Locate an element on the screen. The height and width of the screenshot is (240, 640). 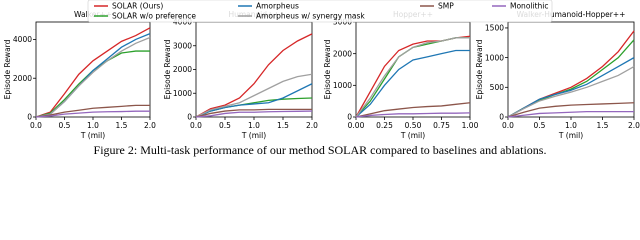
x-tick-label: 0.00 is located at coordinates (356, 125).